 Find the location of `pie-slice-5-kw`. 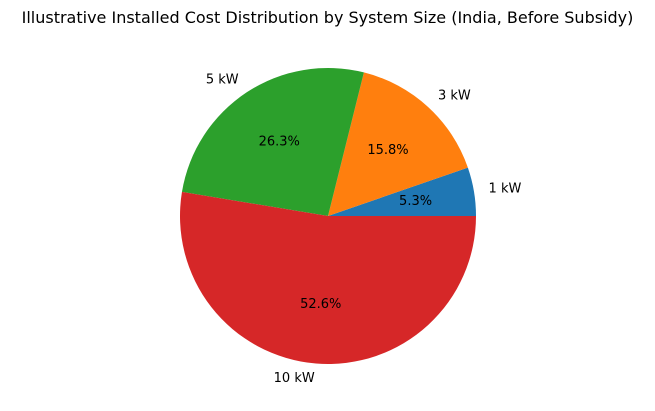

pie-slice-5-kw is located at coordinates (272, 142).